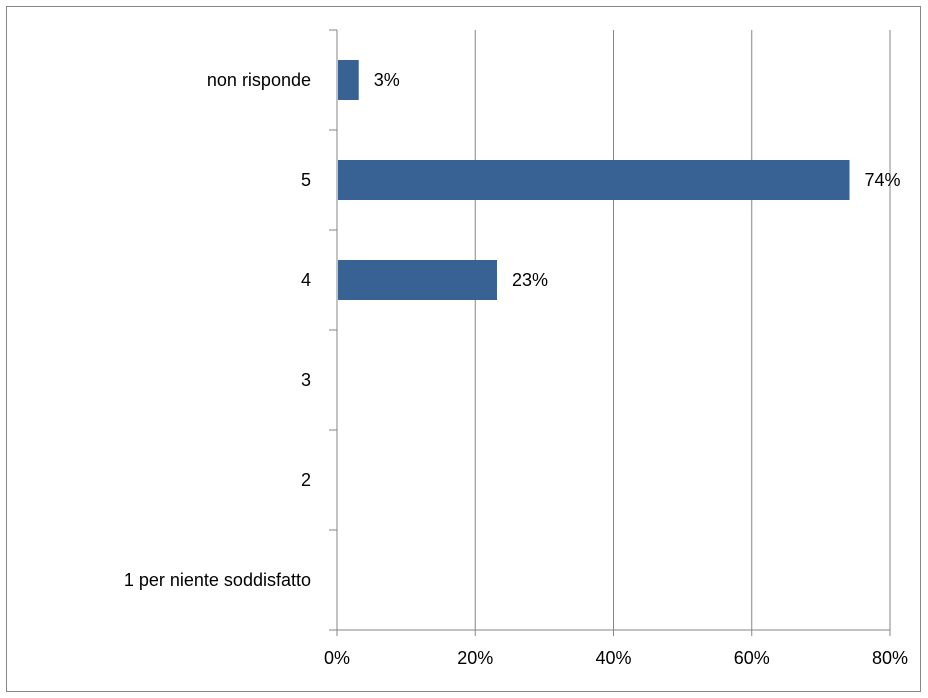 This screenshot has height=698, width=928. I want to click on x-tick-label-4: 80%, so click(890, 658).